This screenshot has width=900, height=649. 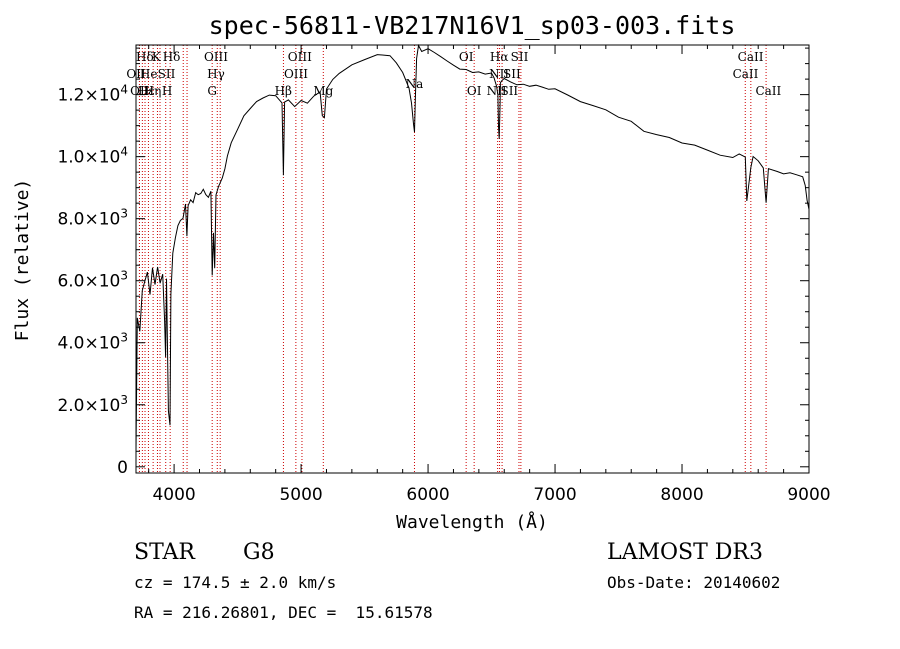 I want to click on y-tick-label: 6.0×10³, so click(x=92, y=280).